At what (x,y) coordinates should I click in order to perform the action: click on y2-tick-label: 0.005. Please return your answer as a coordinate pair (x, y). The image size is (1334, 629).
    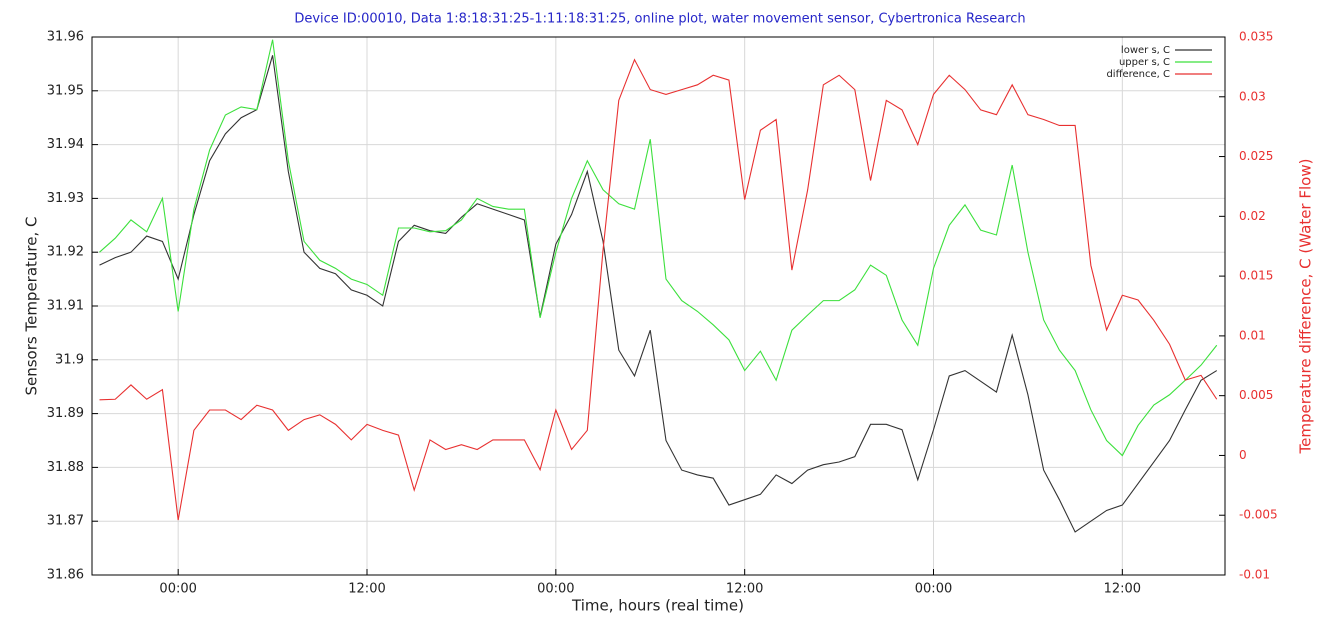
    Looking at the image, I should click on (1256, 395).